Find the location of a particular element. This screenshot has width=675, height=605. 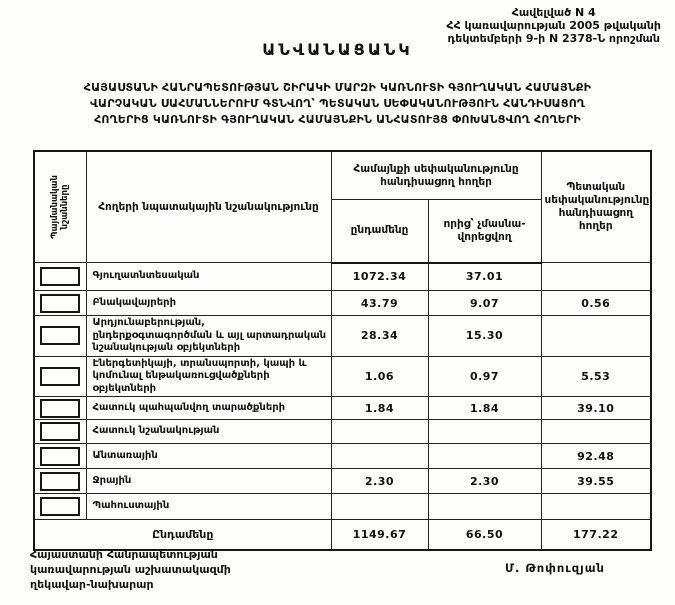

non-privatized-value: 0.97 is located at coordinates (484, 376).